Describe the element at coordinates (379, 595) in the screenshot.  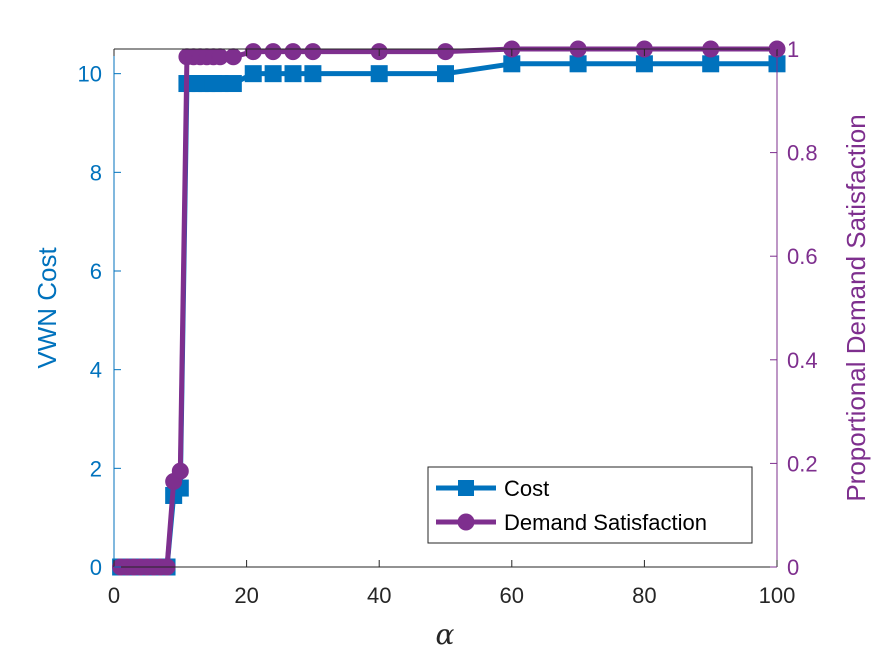
I see `x-tick-label: 40` at that location.